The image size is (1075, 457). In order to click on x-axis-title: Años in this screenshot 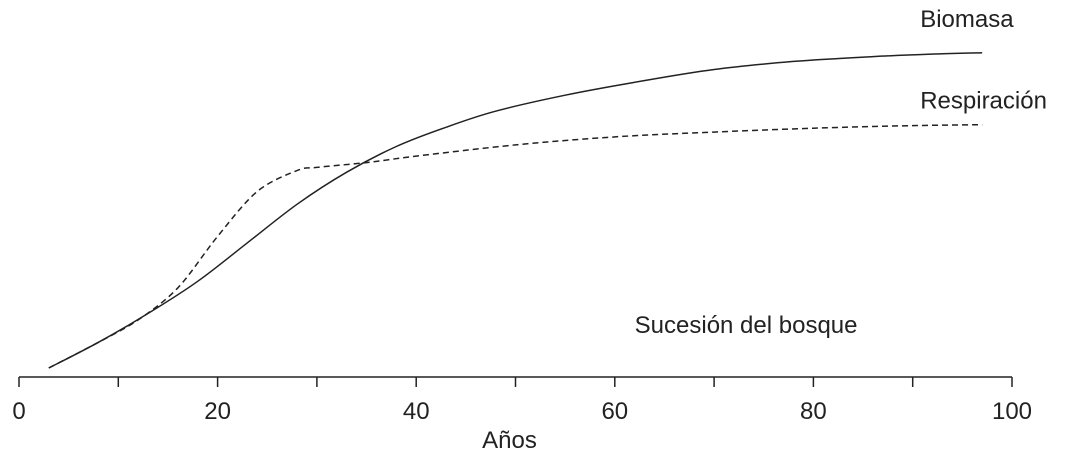, I will do `click(509, 440)`.